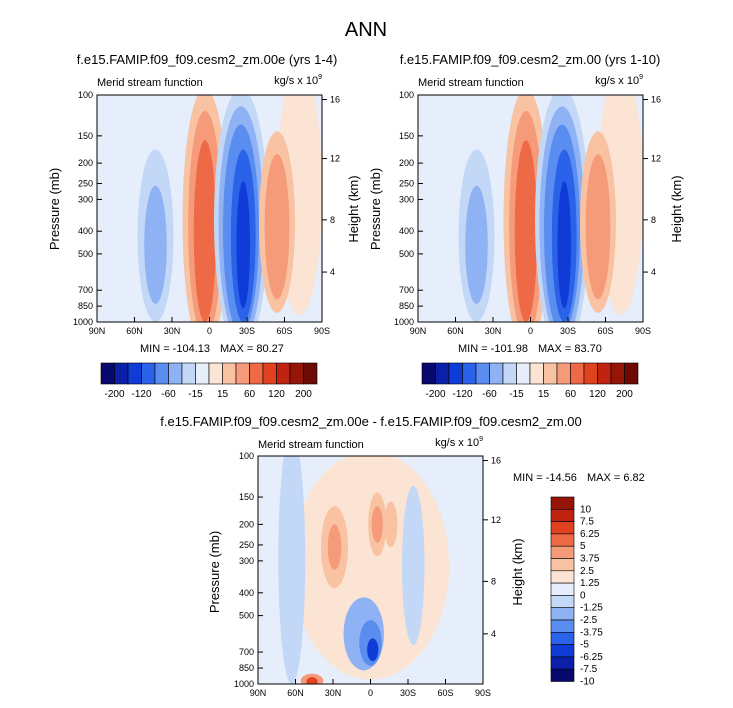 The image size is (733, 708). What do you see at coordinates (676, 208) in the screenshot?
I see `panel-2-ylabel-right: Height (km)` at bounding box center [676, 208].